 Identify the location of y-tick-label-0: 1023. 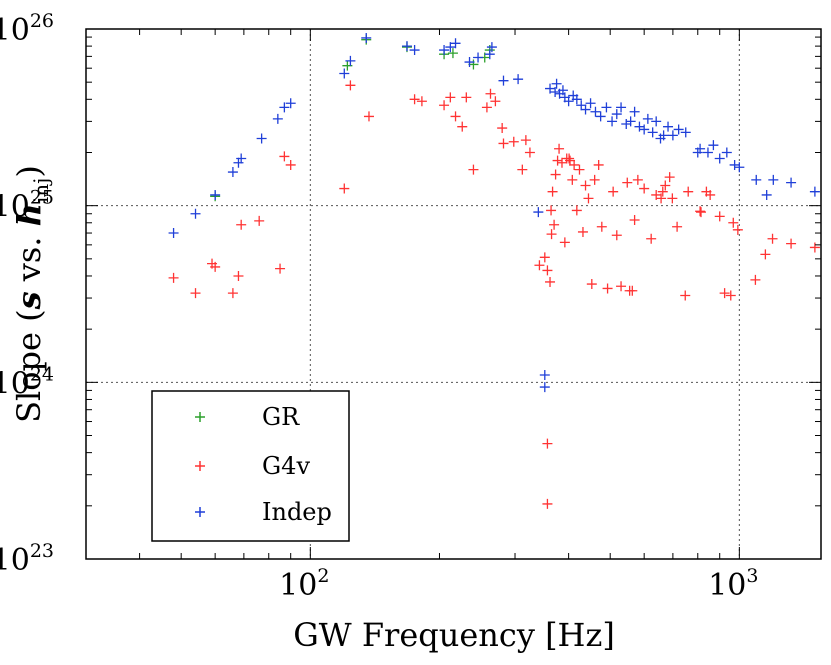
(27, 559).